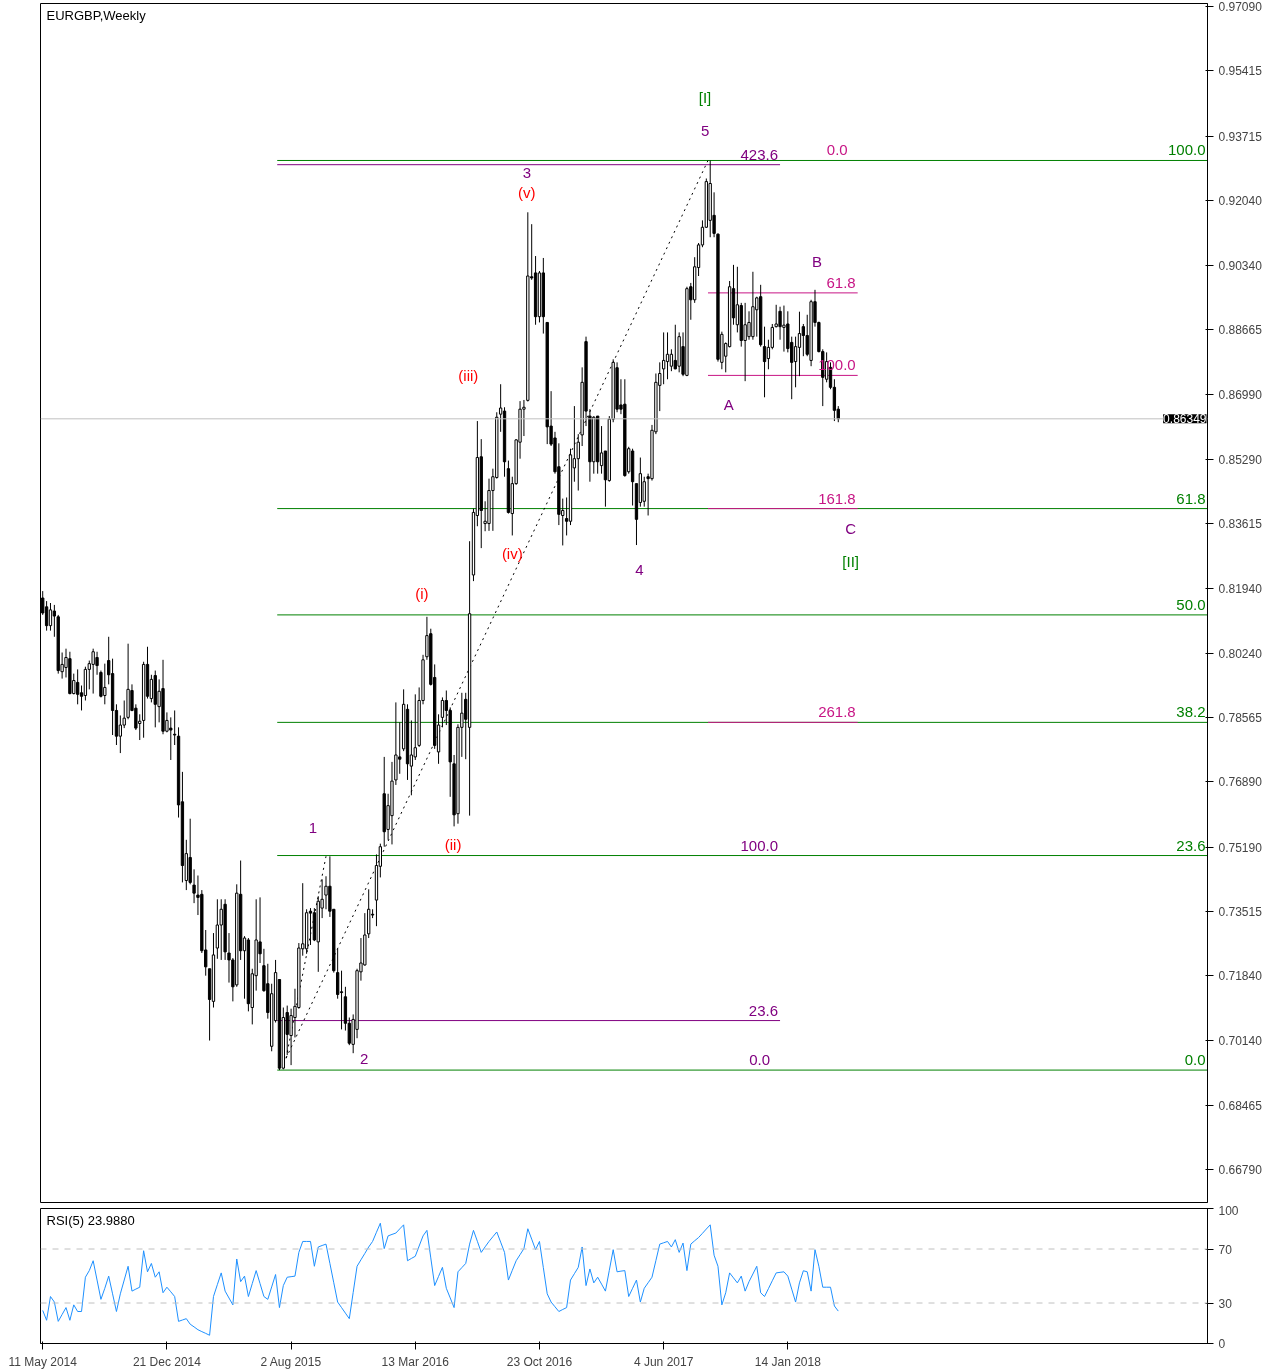 This screenshot has width=1273, height=1371. Describe the element at coordinates (1191, 712) in the screenshot. I see `annotation: 38.2` at that location.